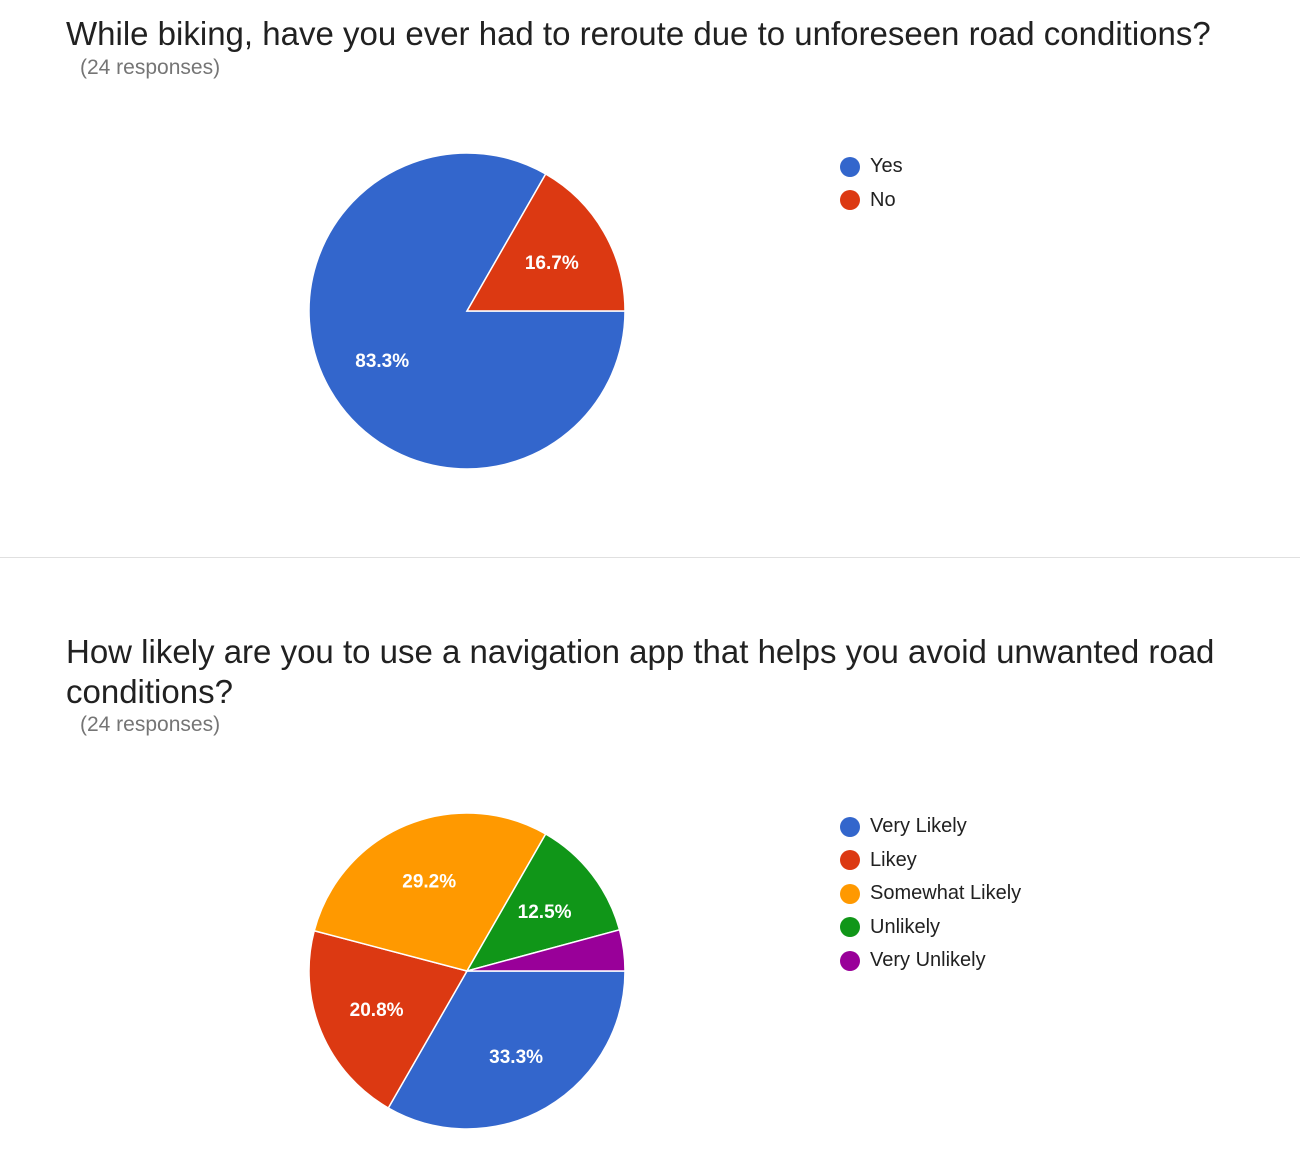  I want to click on pie-slice-somewhat-likely, so click(430, 892).